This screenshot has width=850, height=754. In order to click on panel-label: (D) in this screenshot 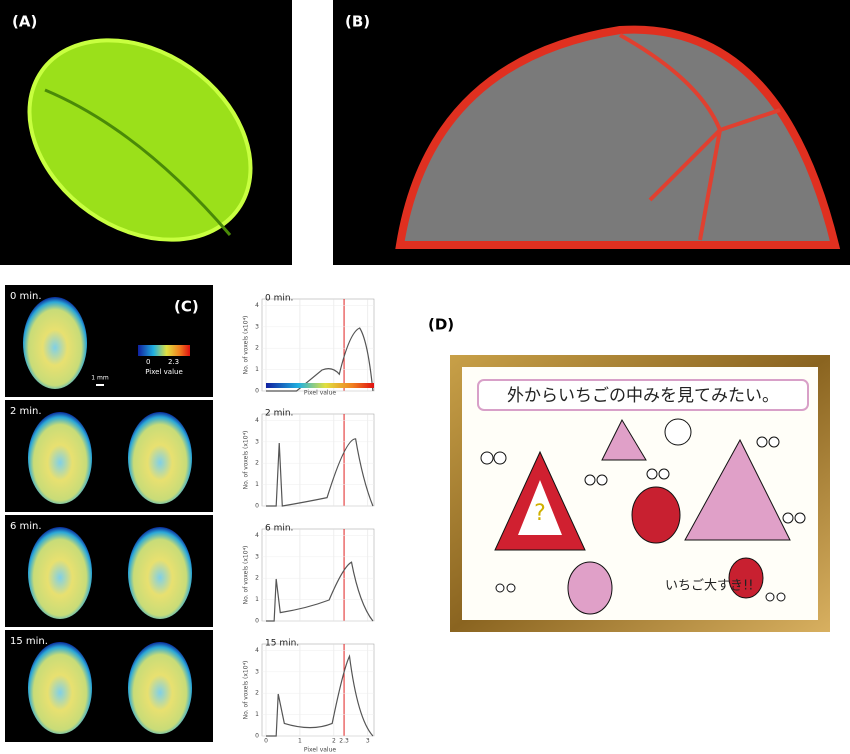, I will do `click(441, 325)`.